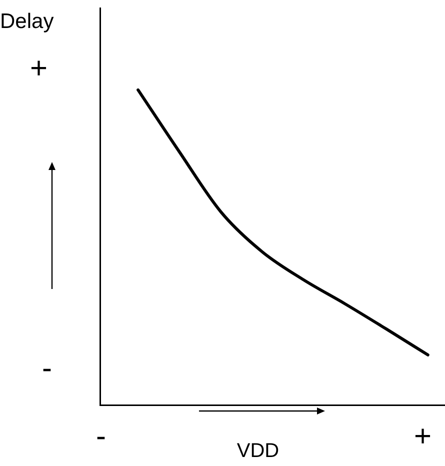  I want to click on y-axis-title: Delay, so click(27, 22).